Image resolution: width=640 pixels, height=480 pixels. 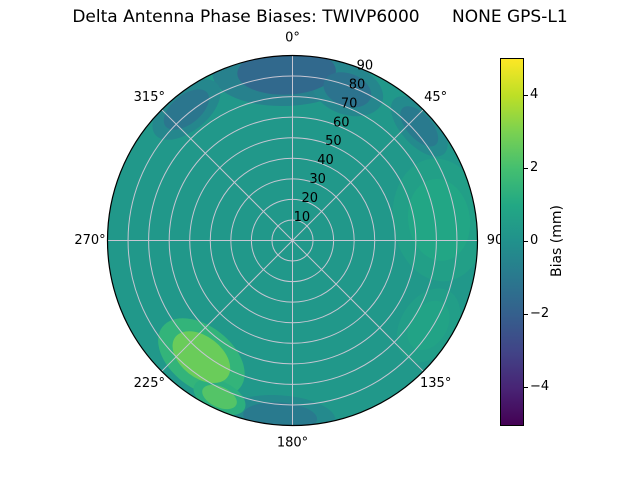 What do you see at coordinates (317, 179) in the screenshot?
I see `radial-tick-label: 30` at bounding box center [317, 179].